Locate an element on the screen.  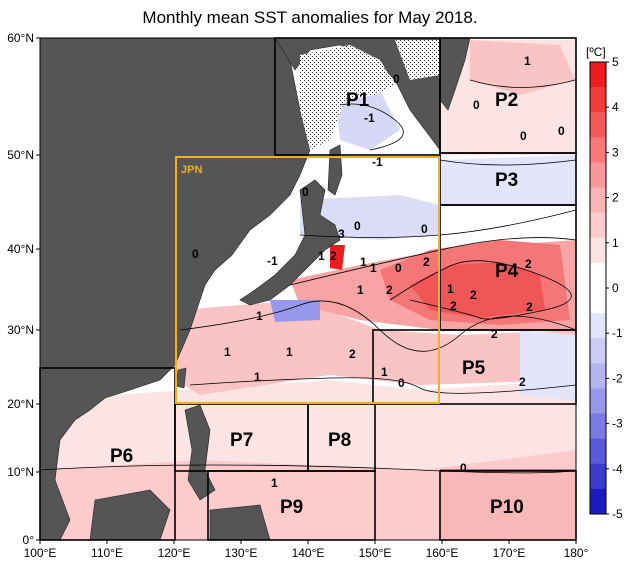
land-indonesia is located at coordinates (240, 522).